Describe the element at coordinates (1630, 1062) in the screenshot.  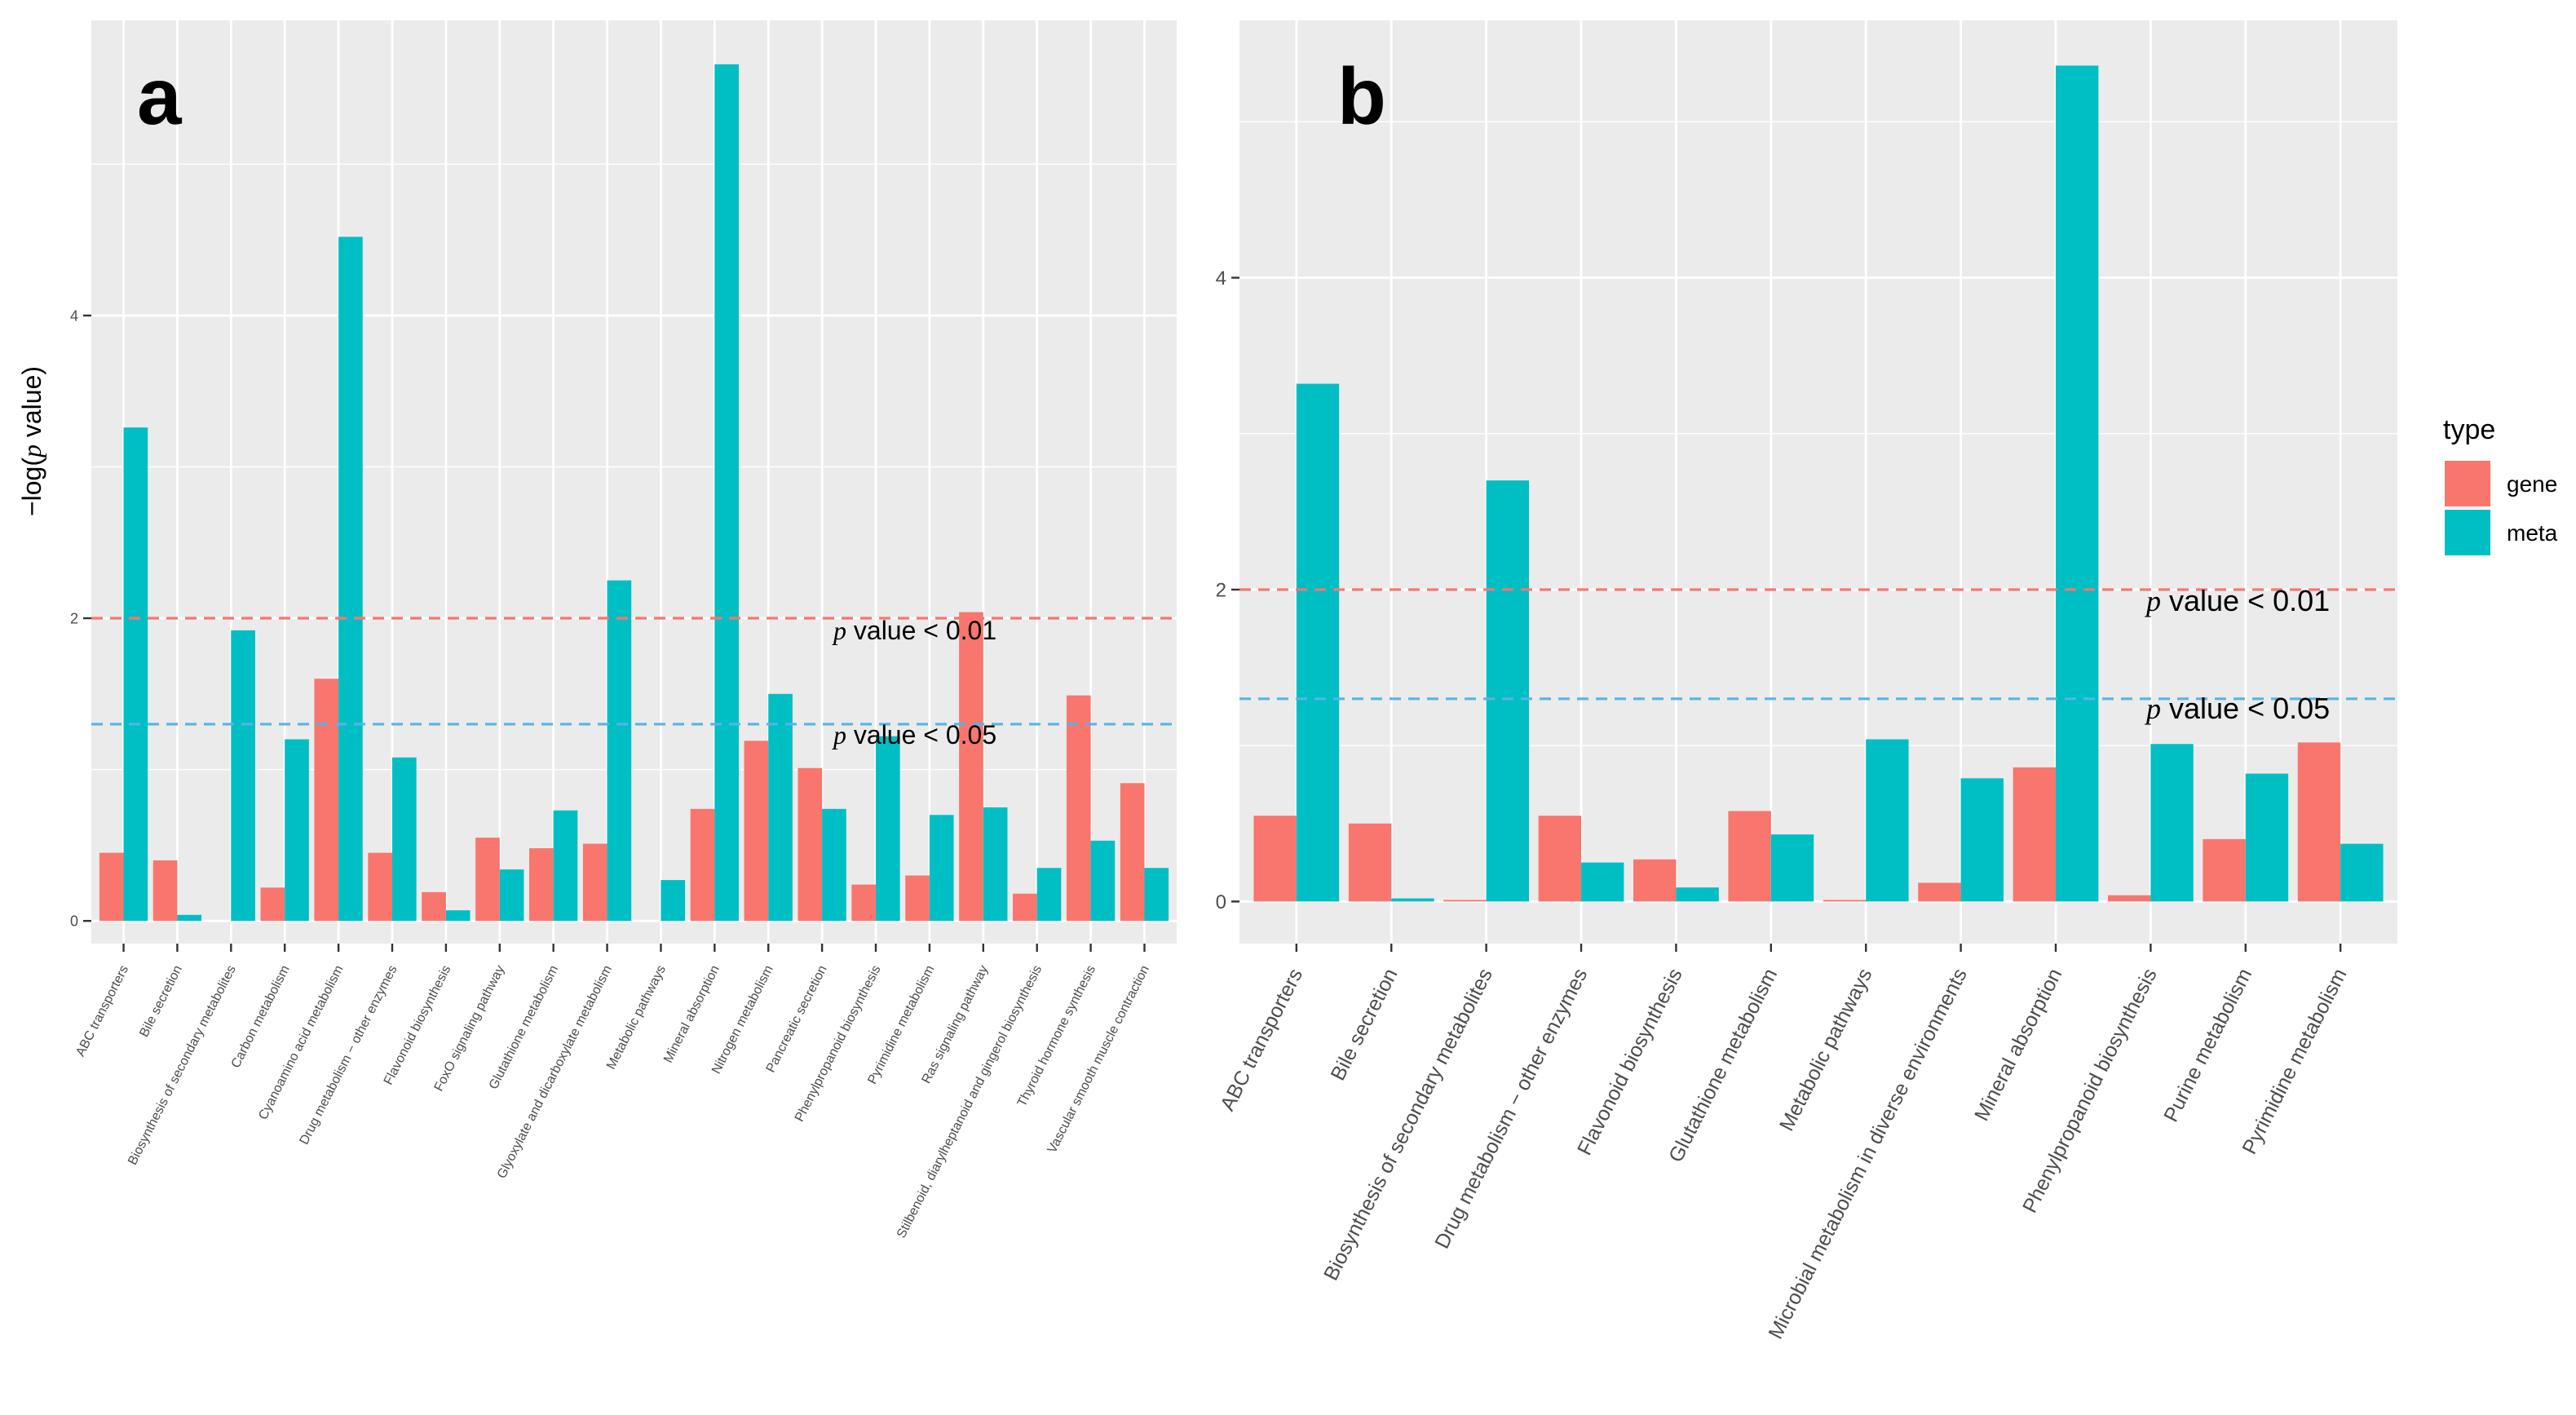
I see `x-tick-label: Flavonoid biosynthesis` at that location.